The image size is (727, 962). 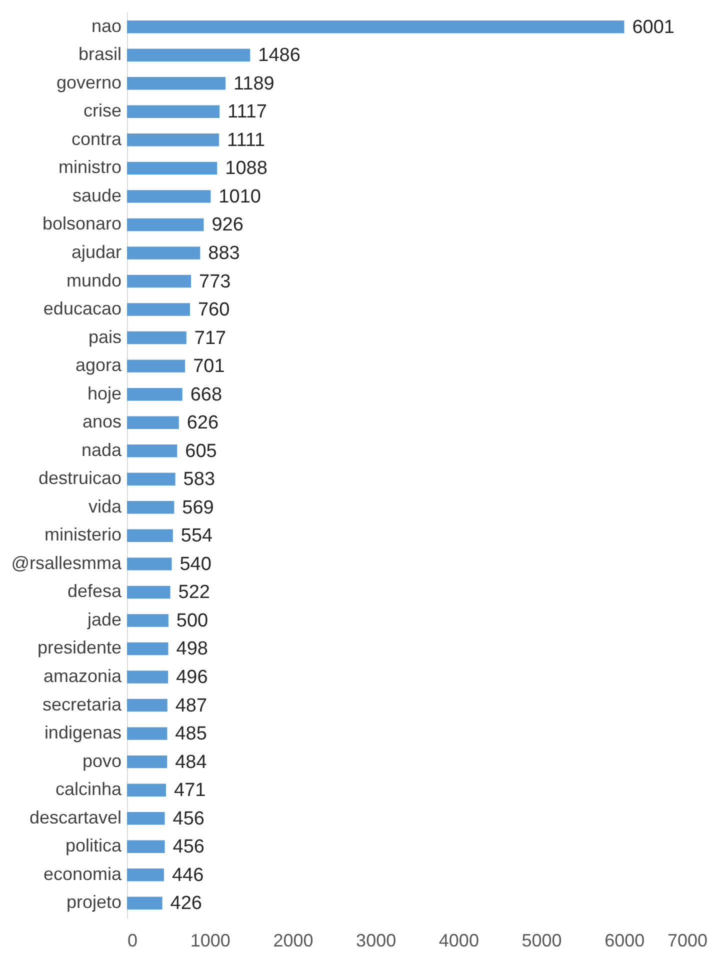 I want to click on data-label: 484, so click(x=191, y=762).